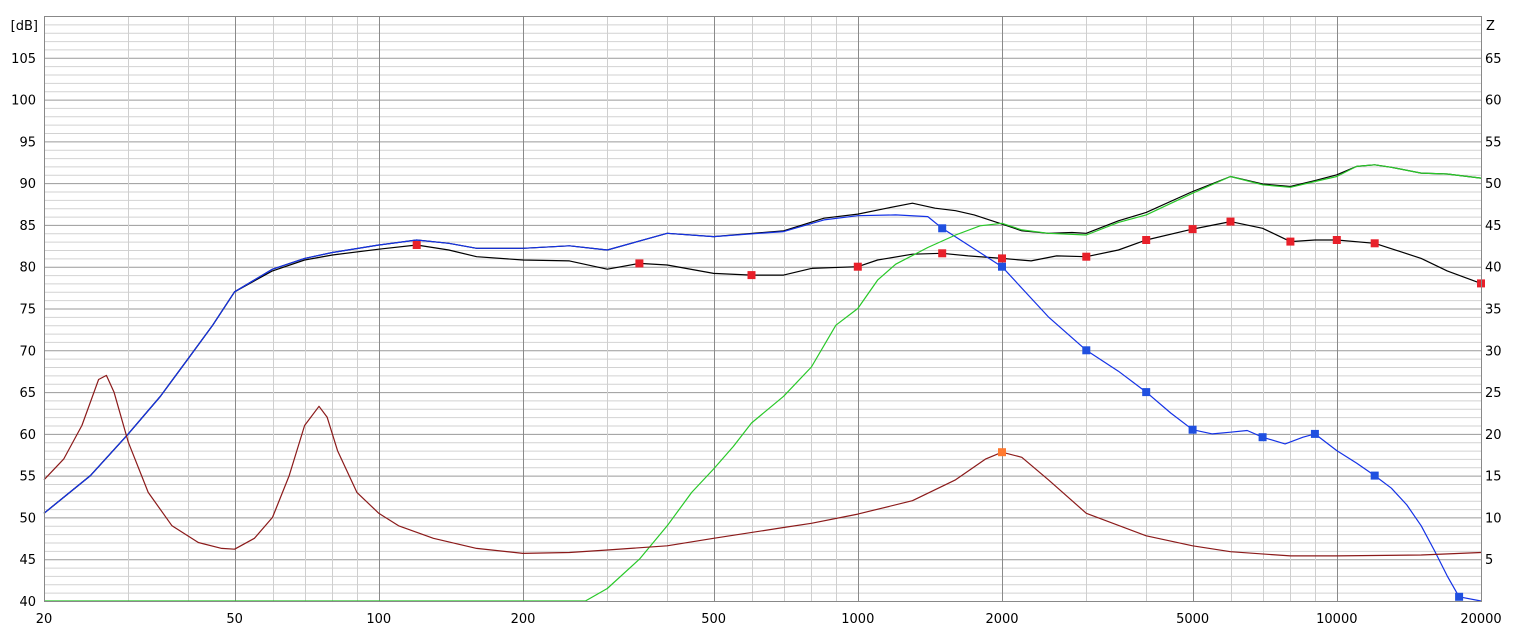  I want to click on x-tick-label: 2000, so click(1001, 619).